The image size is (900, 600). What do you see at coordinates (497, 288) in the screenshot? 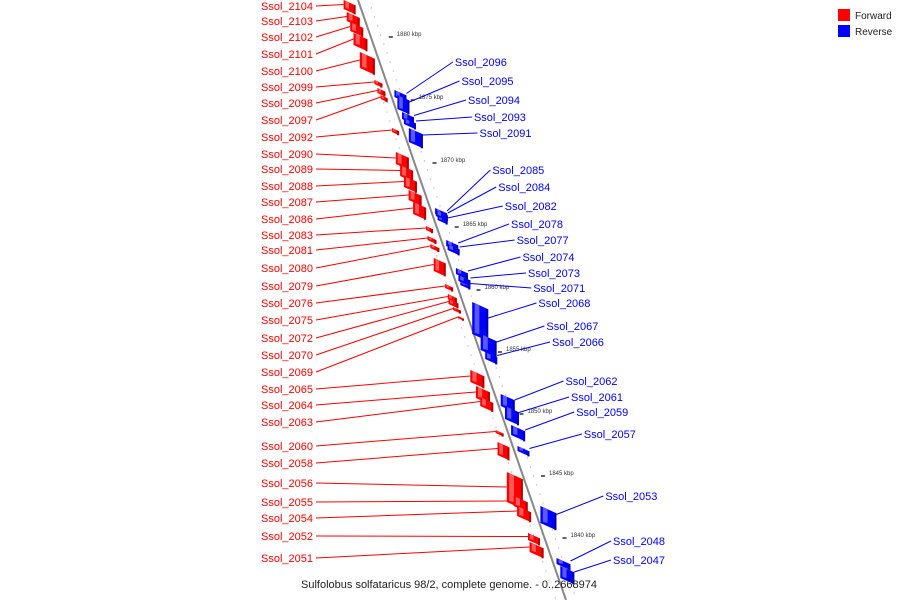
I see `tick-label: 1860 kbp` at bounding box center [497, 288].